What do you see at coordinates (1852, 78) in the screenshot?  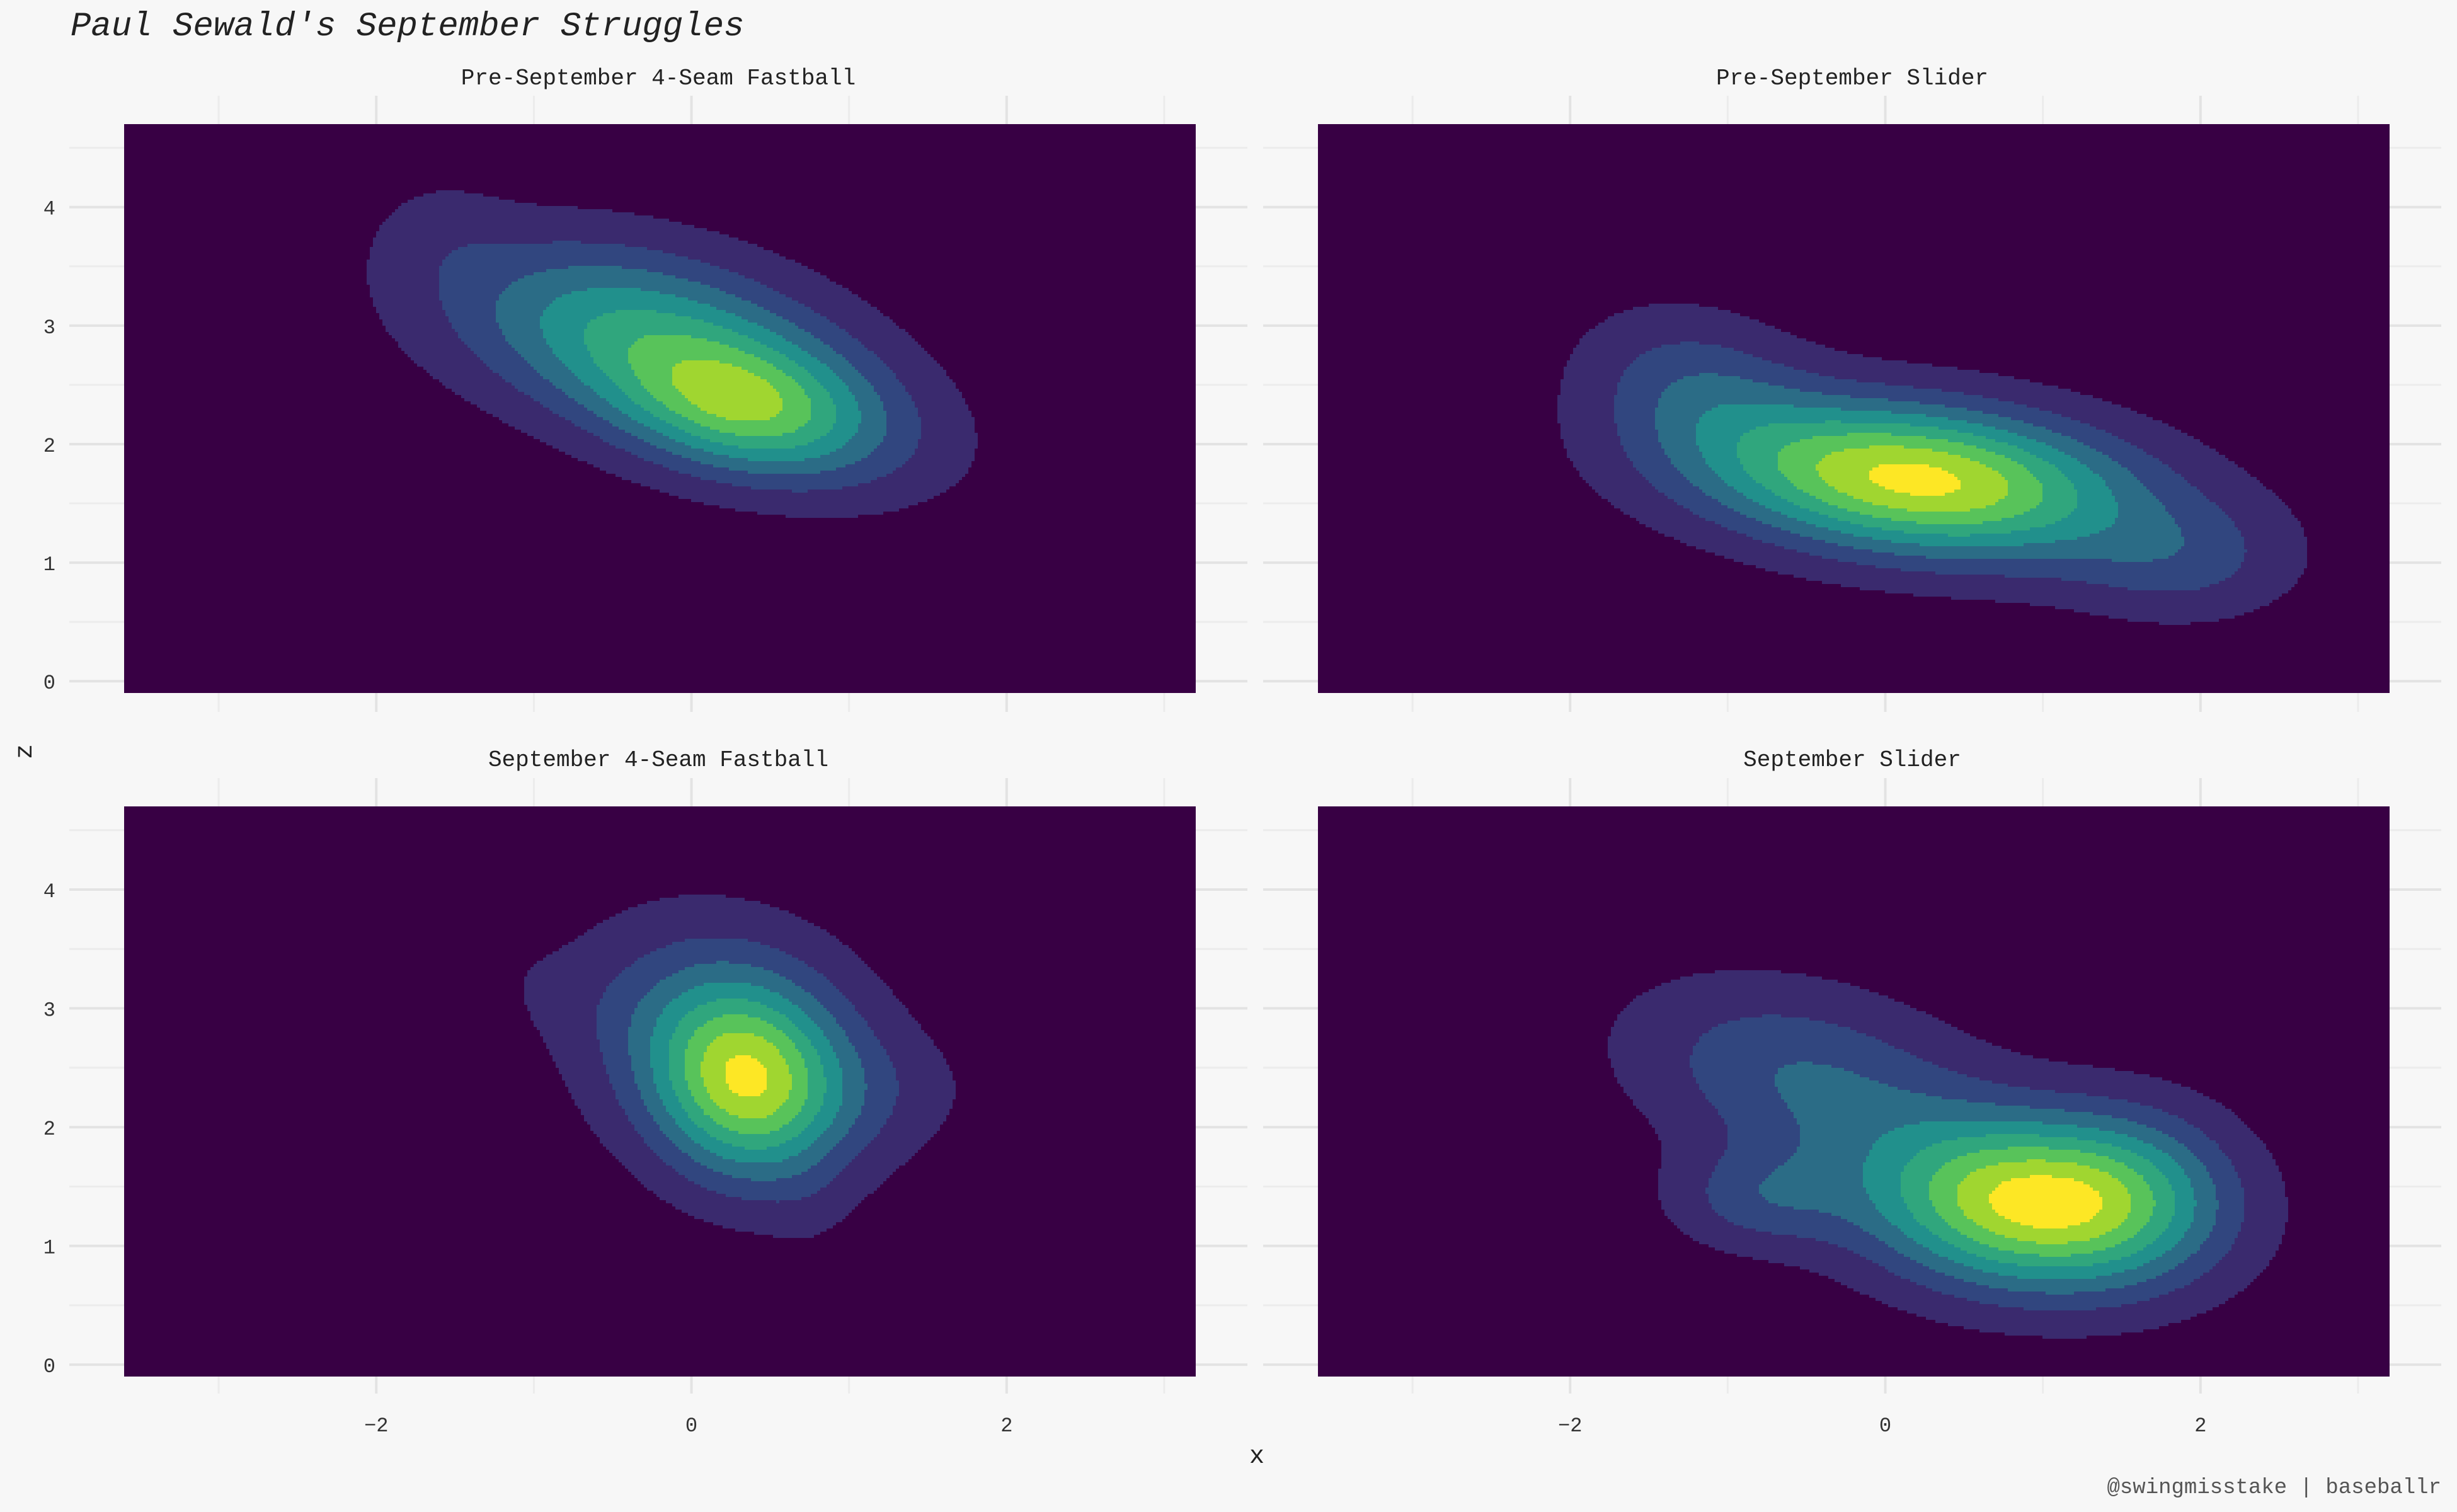 I see `facet-title: Pre-September Slider` at bounding box center [1852, 78].